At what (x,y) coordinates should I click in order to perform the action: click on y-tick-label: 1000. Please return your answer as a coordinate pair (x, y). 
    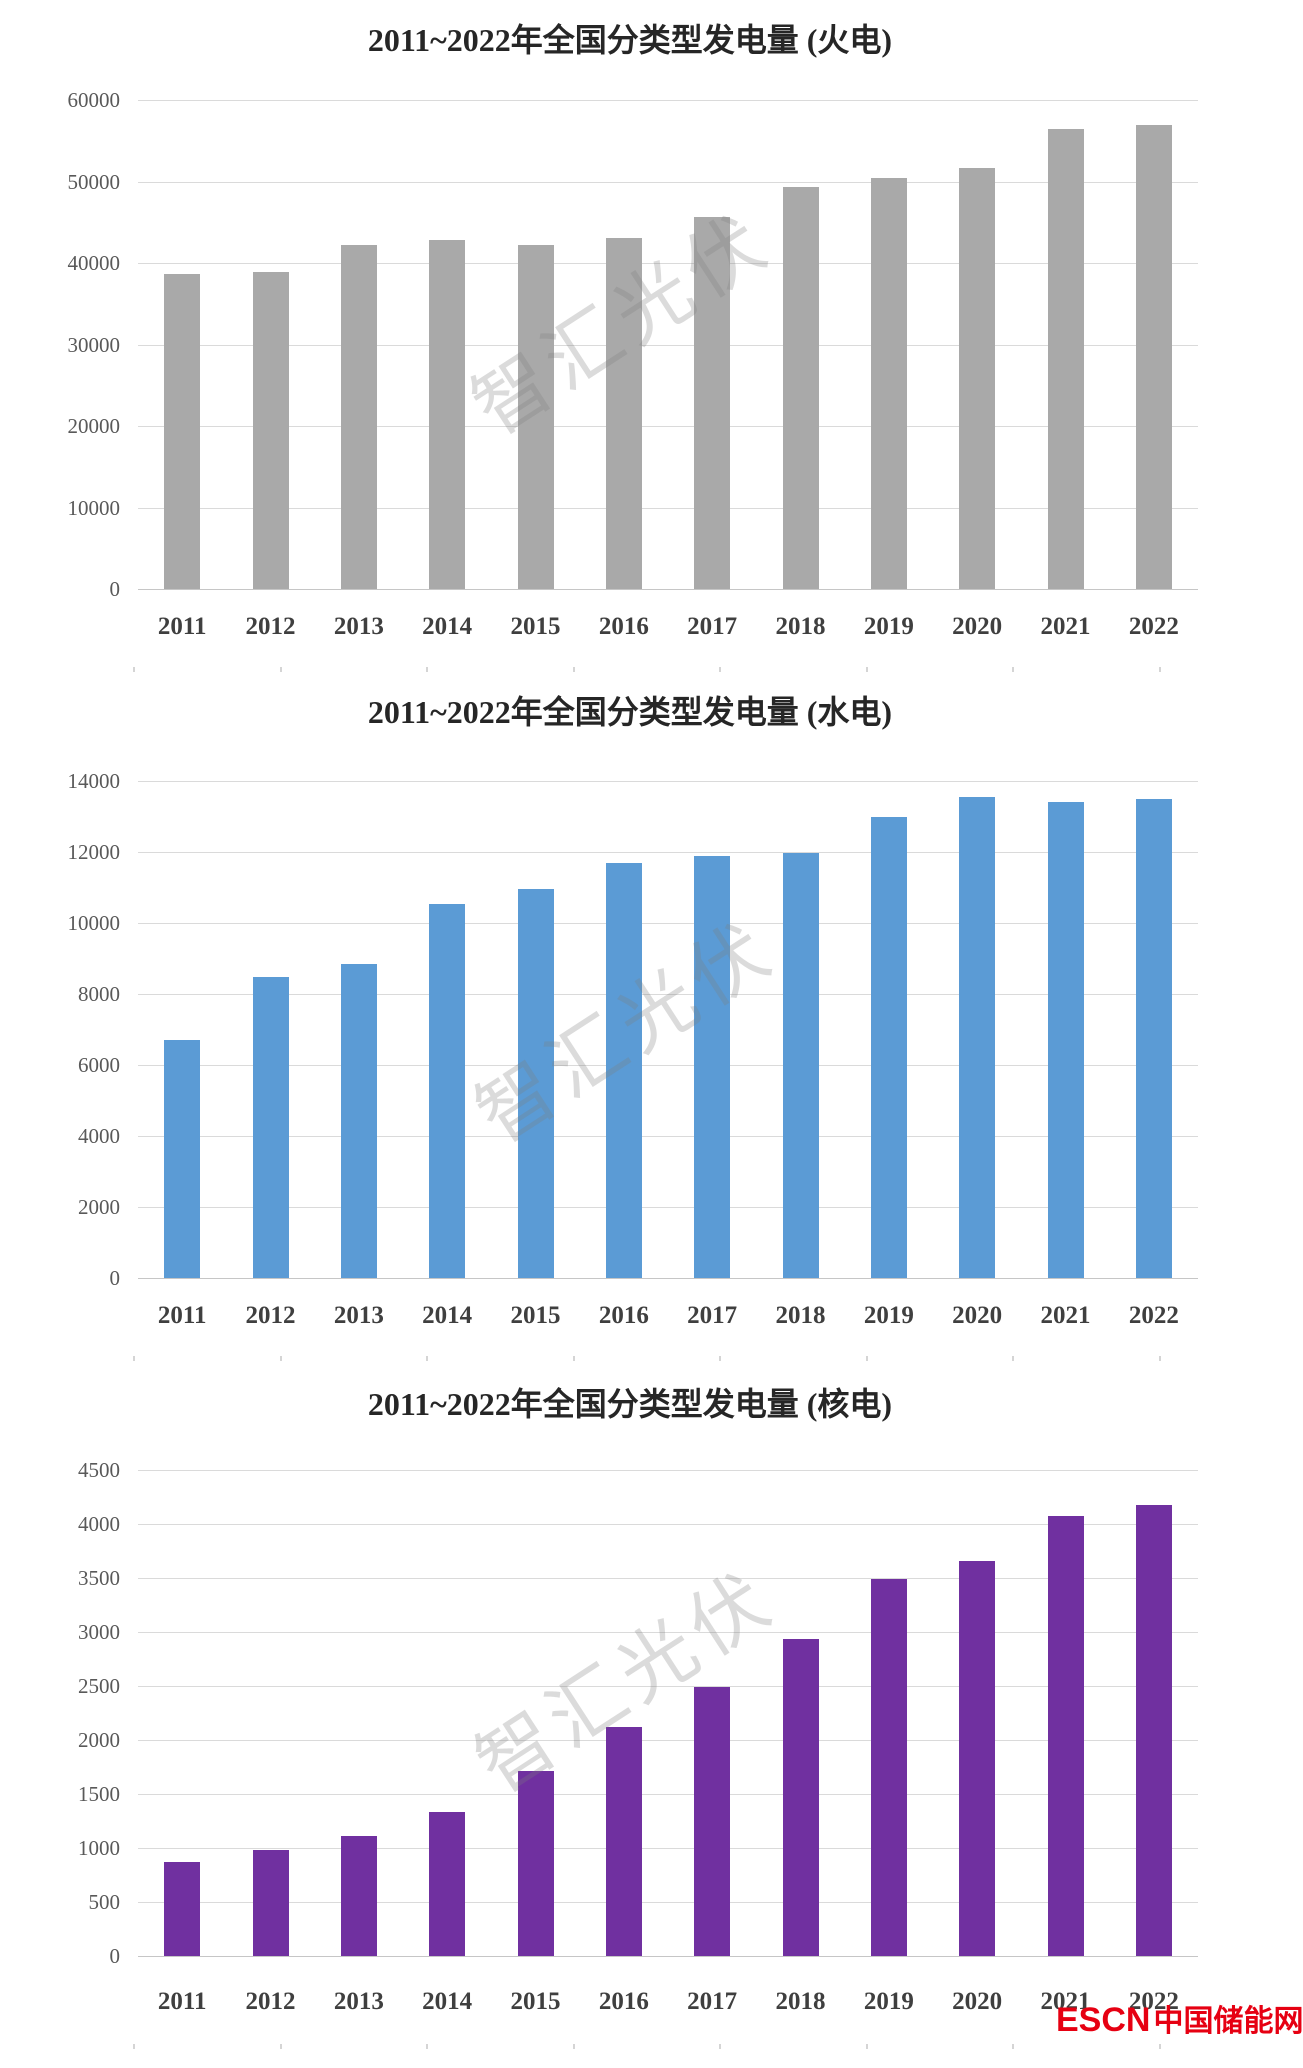
    Looking at the image, I should click on (99, 1848).